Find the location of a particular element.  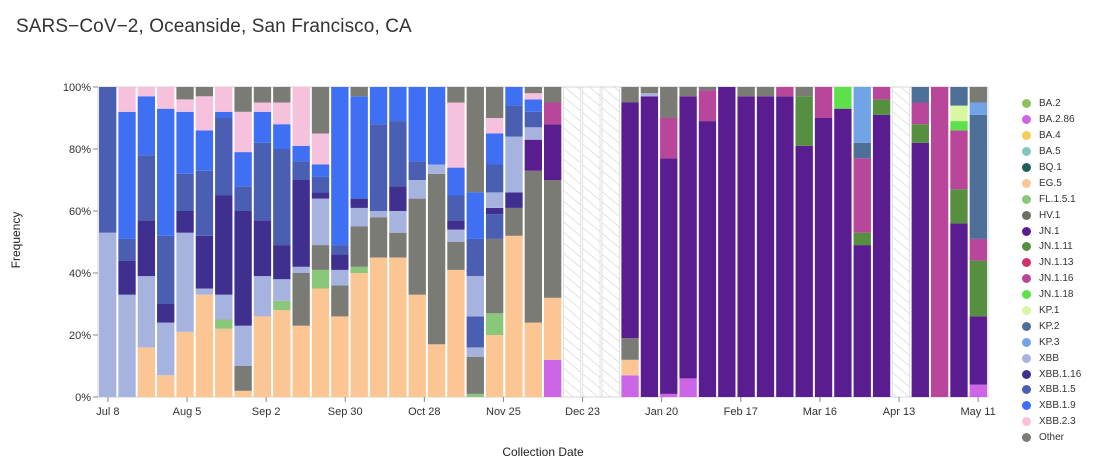

x-tick-label: May 11 is located at coordinates (977, 412).